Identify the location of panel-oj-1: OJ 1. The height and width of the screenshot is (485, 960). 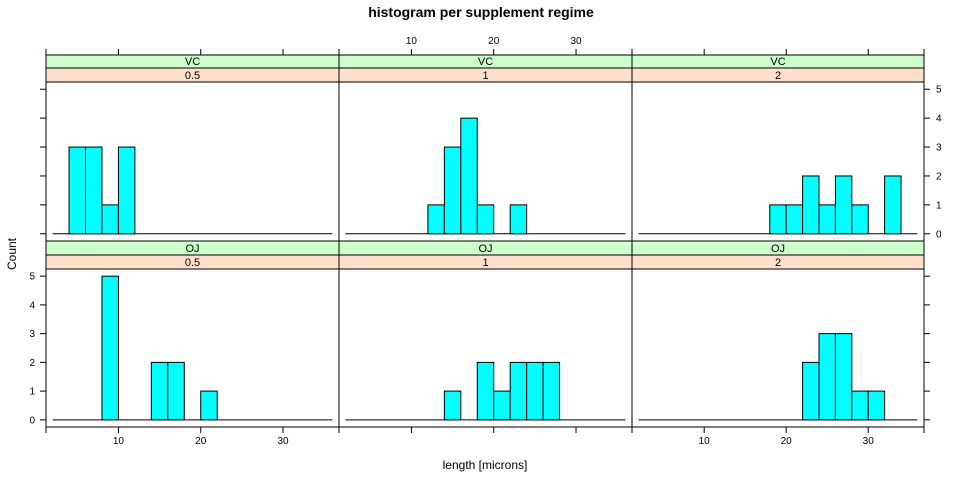
(485, 334).